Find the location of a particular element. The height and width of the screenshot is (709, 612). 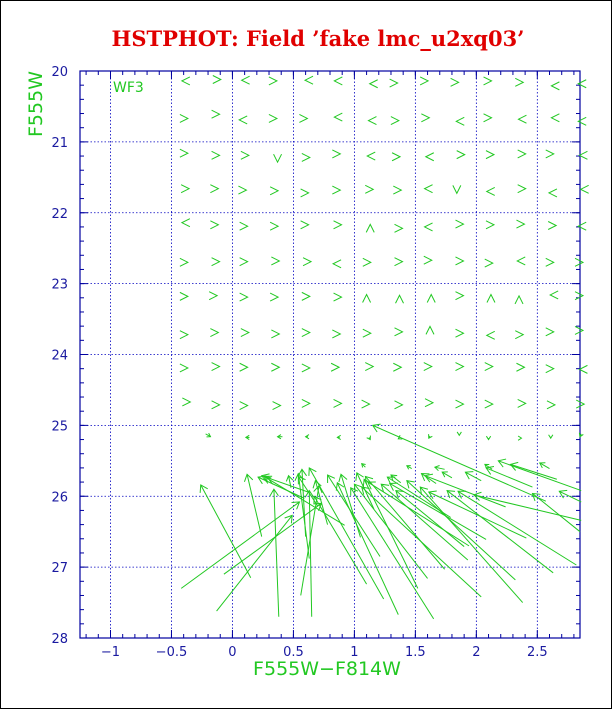

x-tick-label: 0 is located at coordinates (232, 652).